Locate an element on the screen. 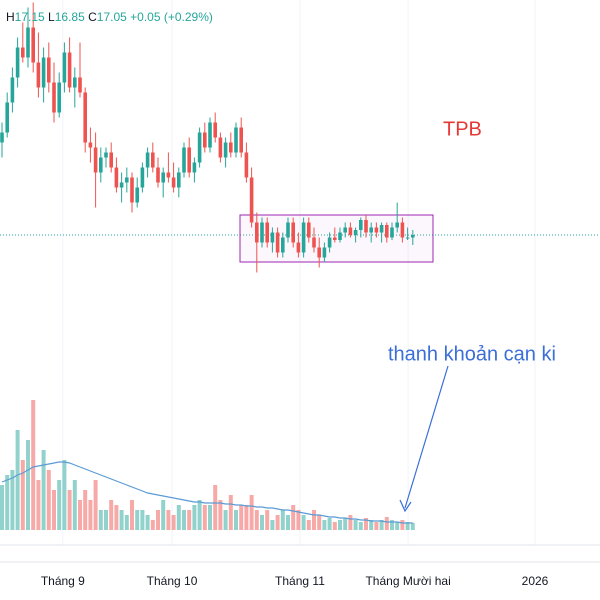 The width and height of the screenshot is (600, 600). x-tick-label: 2026 is located at coordinates (535, 581).